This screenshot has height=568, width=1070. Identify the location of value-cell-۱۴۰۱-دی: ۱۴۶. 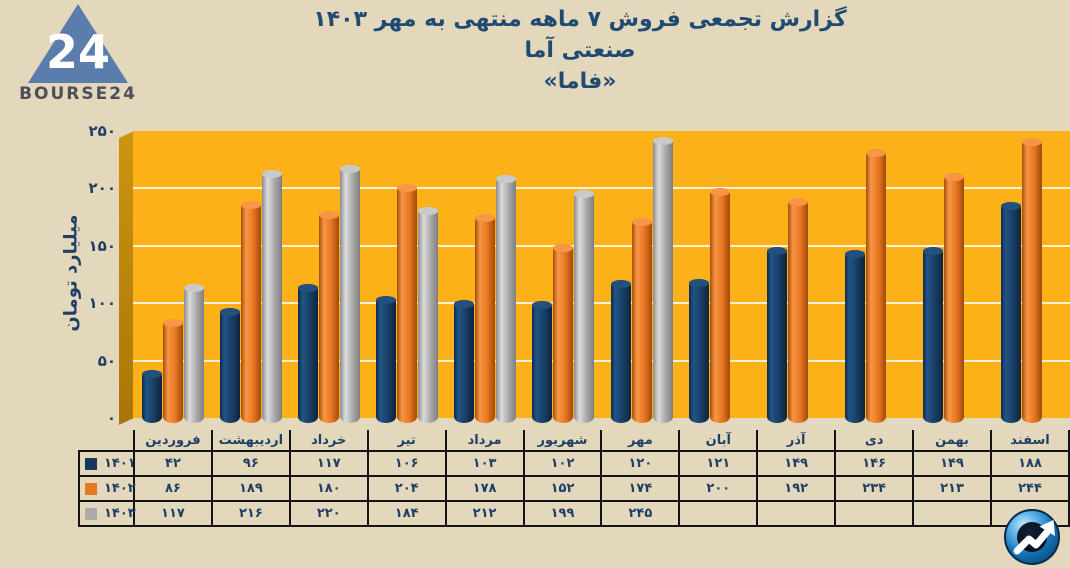
(874, 463).